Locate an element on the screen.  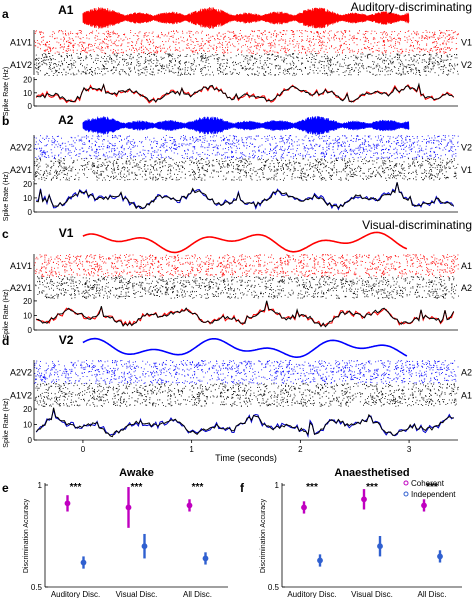
time-tick-label-2: 2 is located at coordinates (300, 449).